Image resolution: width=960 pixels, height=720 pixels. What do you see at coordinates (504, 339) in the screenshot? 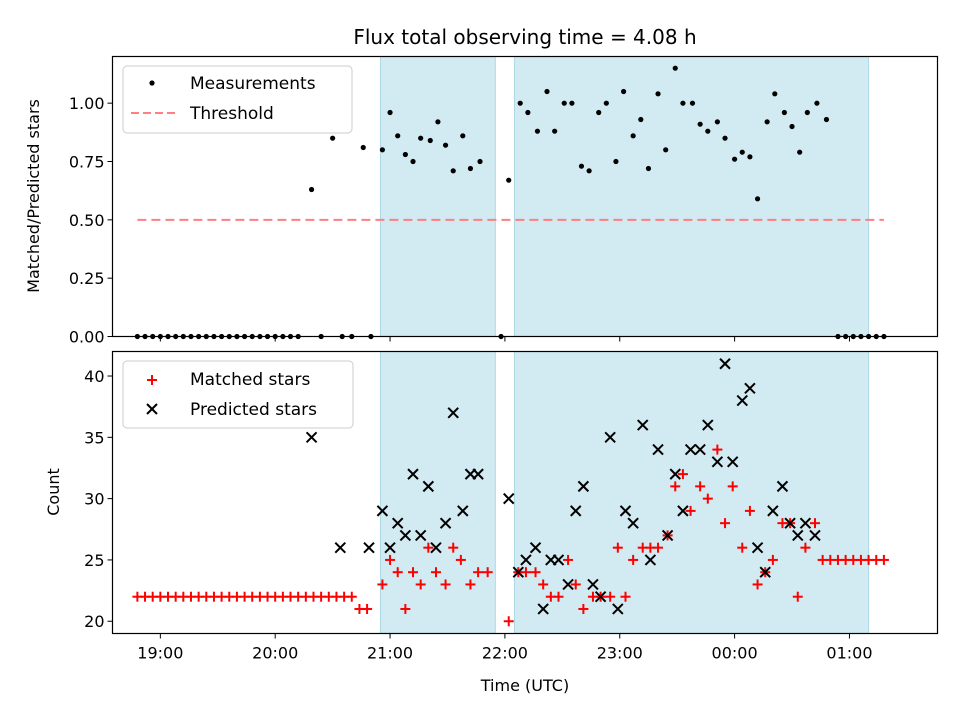
I see `top-x-ticks` at bounding box center [504, 339].